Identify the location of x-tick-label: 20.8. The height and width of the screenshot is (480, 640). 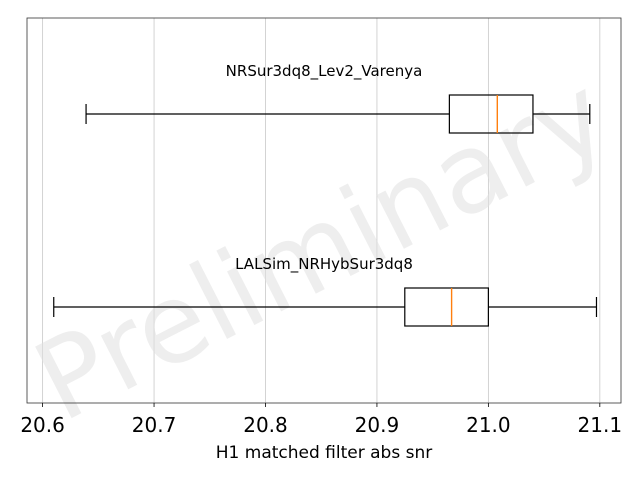
(265, 425).